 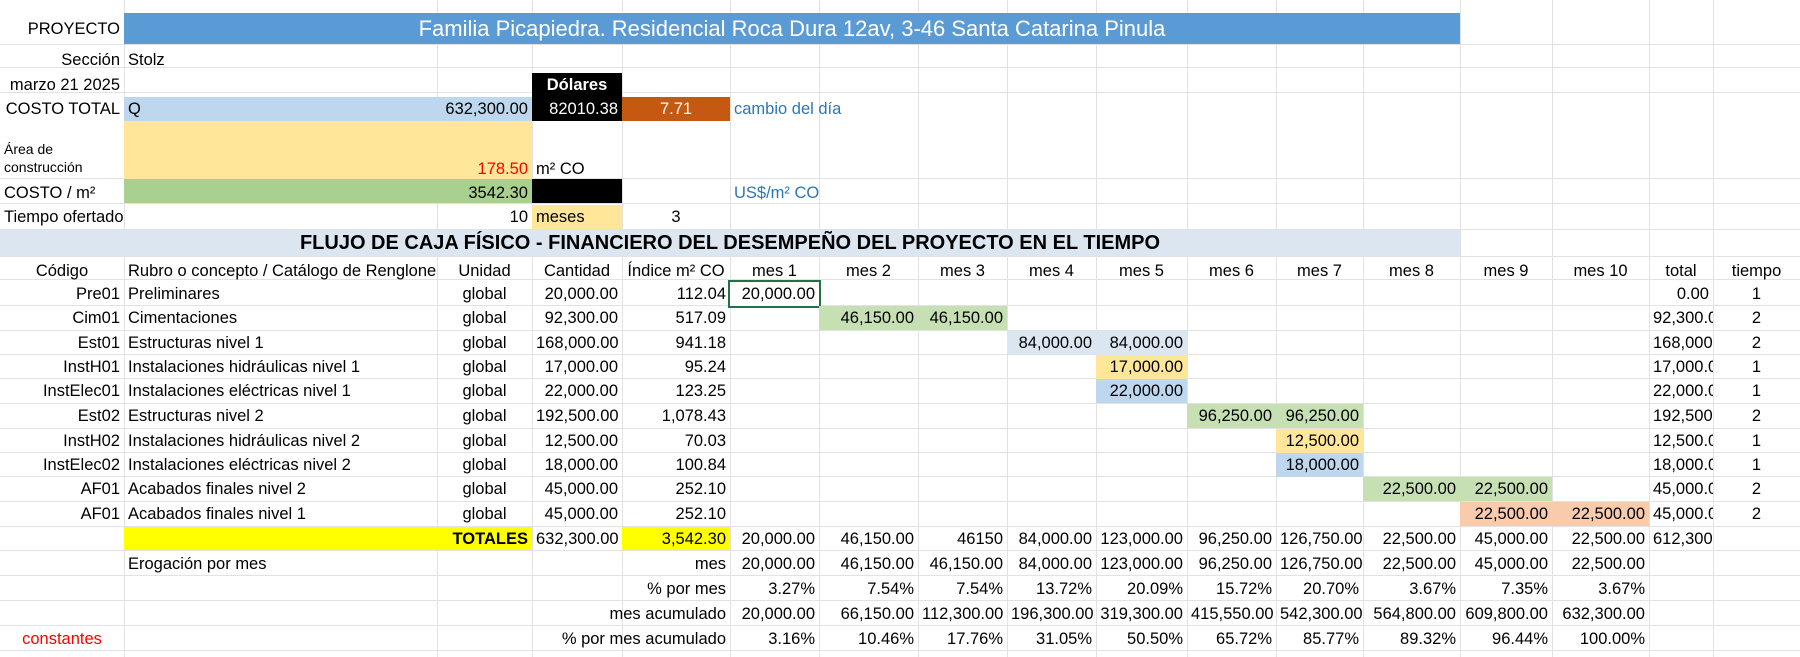 What do you see at coordinates (693, 416) in the screenshot?
I see `row-indice: 1,078.43` at bounding box center [693, 416].